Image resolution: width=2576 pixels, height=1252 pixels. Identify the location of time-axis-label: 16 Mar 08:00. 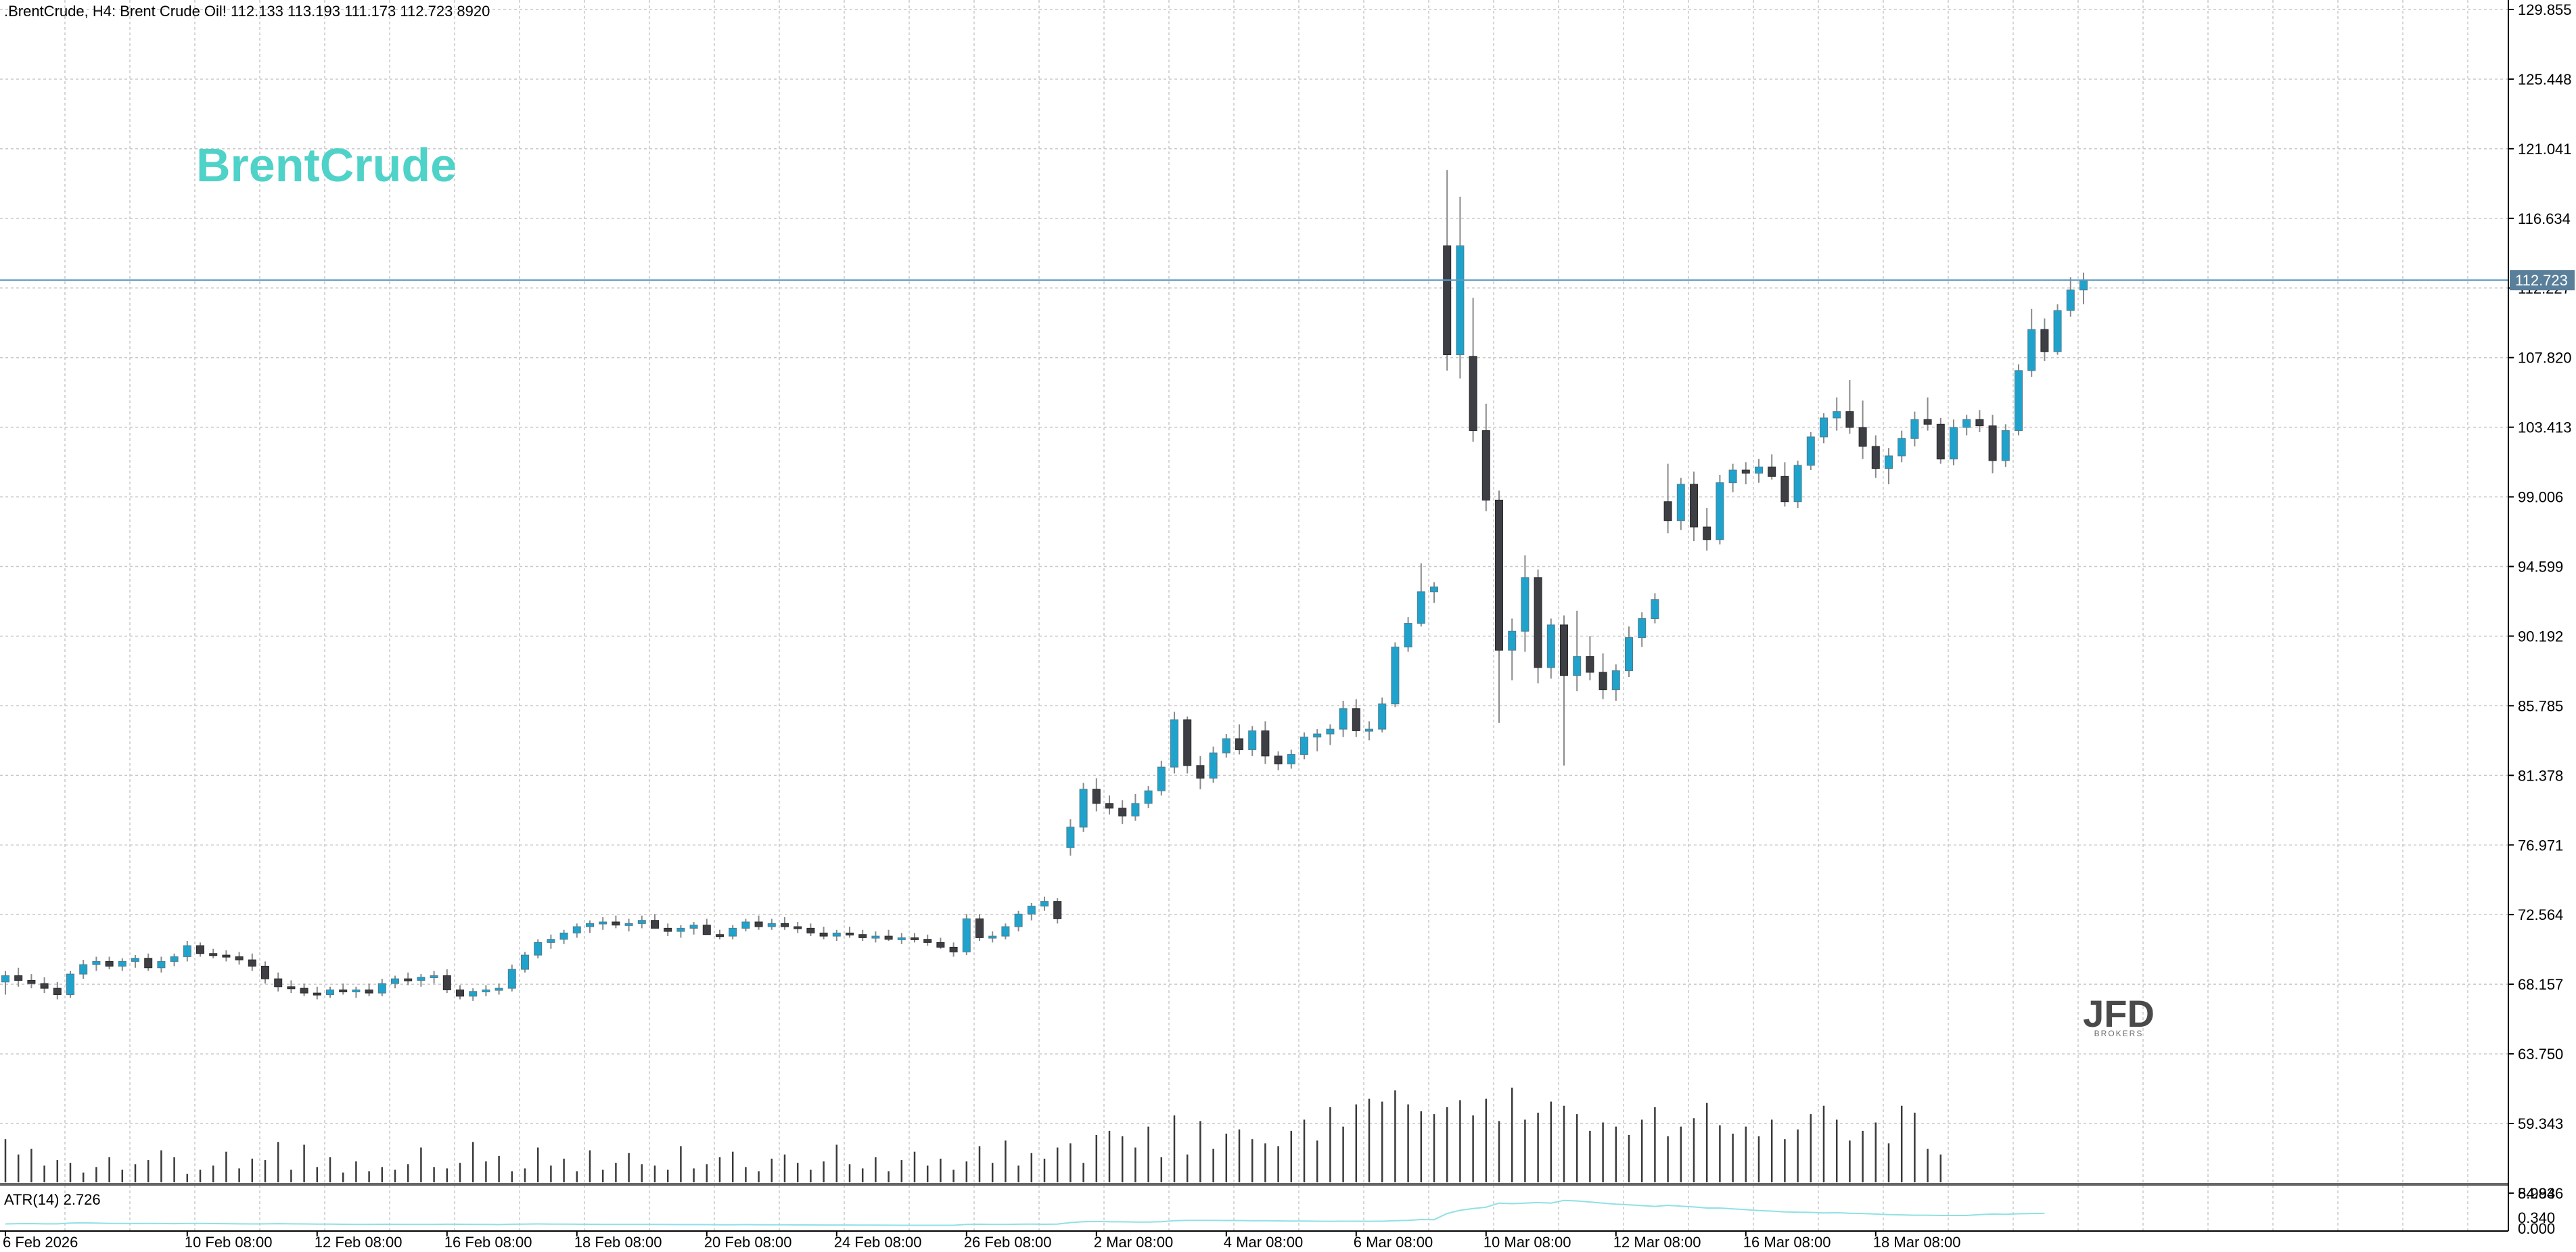
(1787, 1241).